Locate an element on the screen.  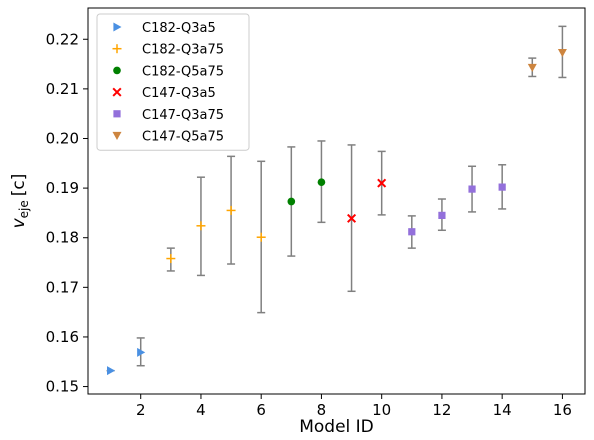
y-tick-label: 0.20 is located at coordinates (62, 138).